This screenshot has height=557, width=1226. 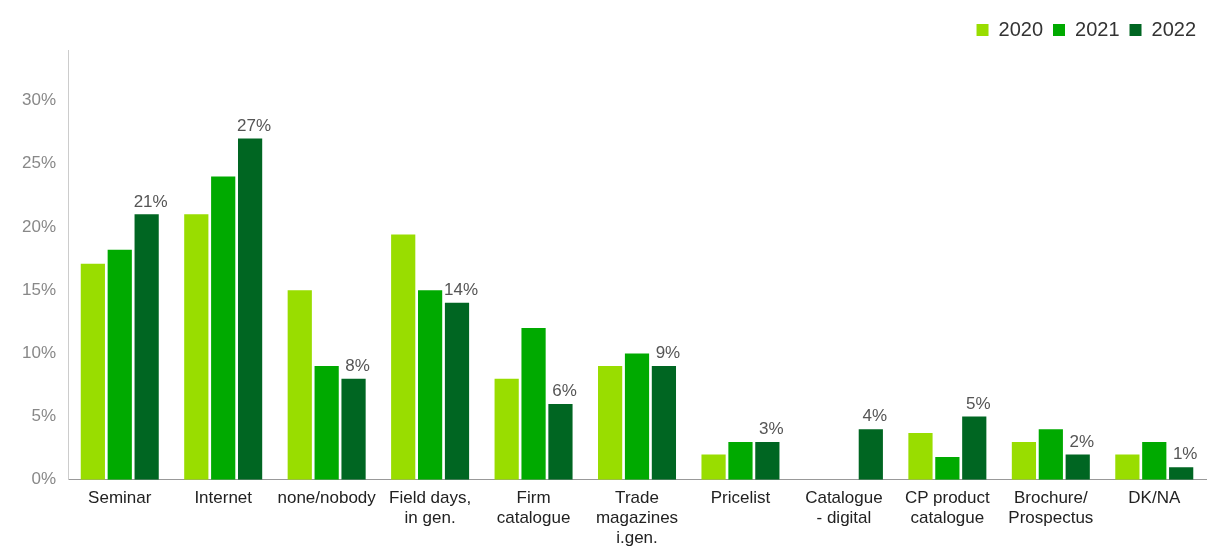 I want to click on data-label: 4%, so click(x=875, y=416).